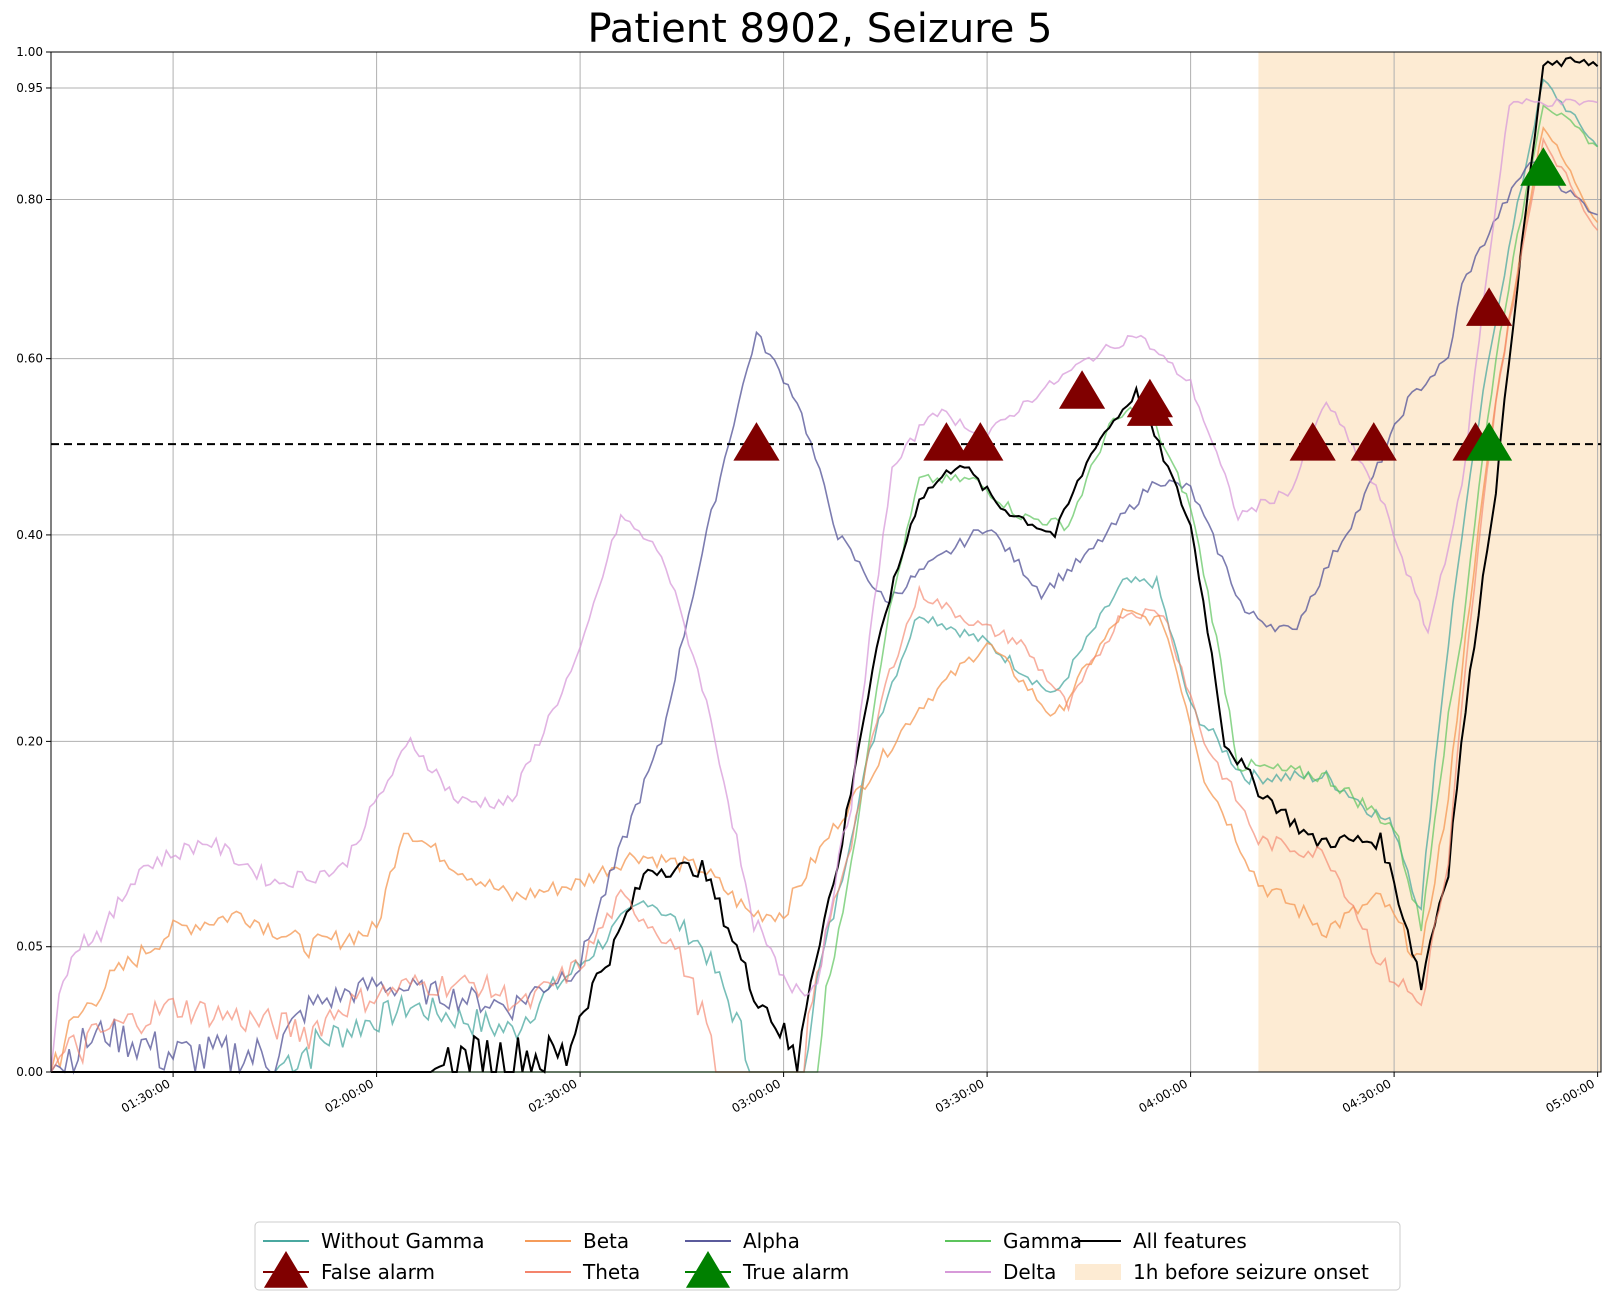 Image resolution: width=1610 pixels, height=1300 pixels. Describe the element at coordinates (795, 1272) in the screenshot. I see `legend-label: True alarm` at that location.